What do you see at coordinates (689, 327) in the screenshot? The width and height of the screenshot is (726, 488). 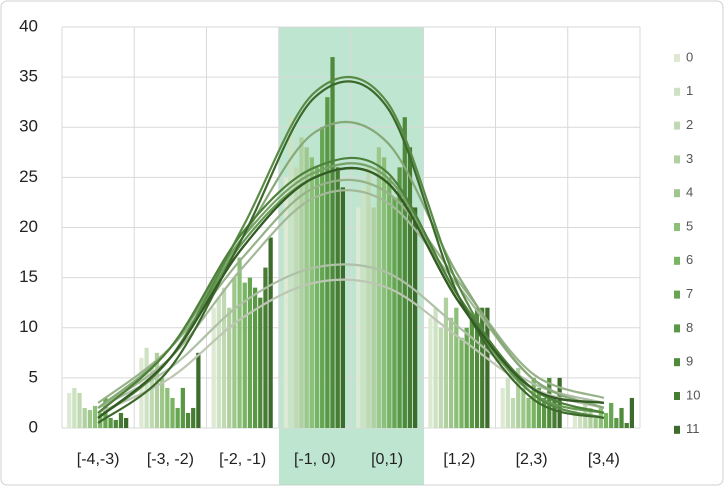 I see `legend-label: 8` at bounding box center [689, 327].